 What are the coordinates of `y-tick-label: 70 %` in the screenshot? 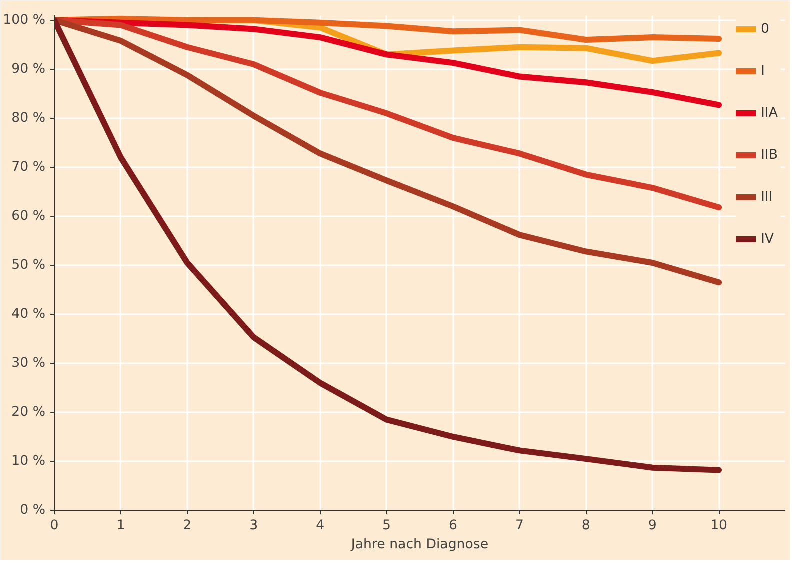 It's located at (29, 167).